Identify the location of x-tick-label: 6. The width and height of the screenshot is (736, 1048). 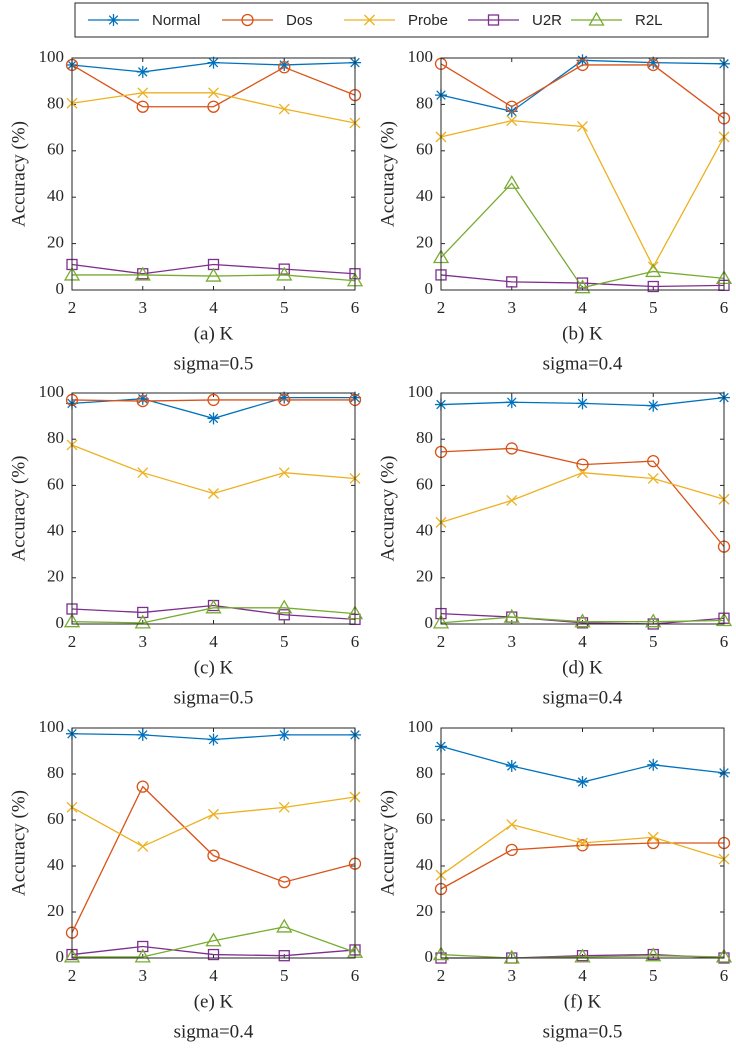
(355, 975).